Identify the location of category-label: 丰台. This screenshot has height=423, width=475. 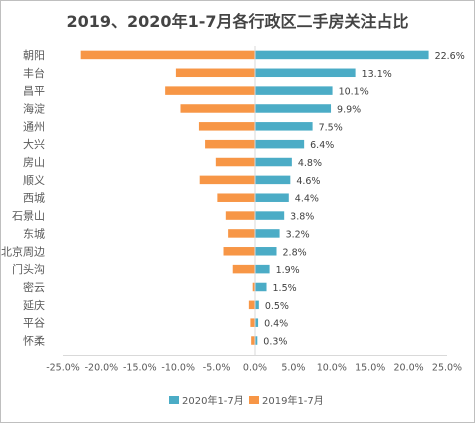
(34, 73).